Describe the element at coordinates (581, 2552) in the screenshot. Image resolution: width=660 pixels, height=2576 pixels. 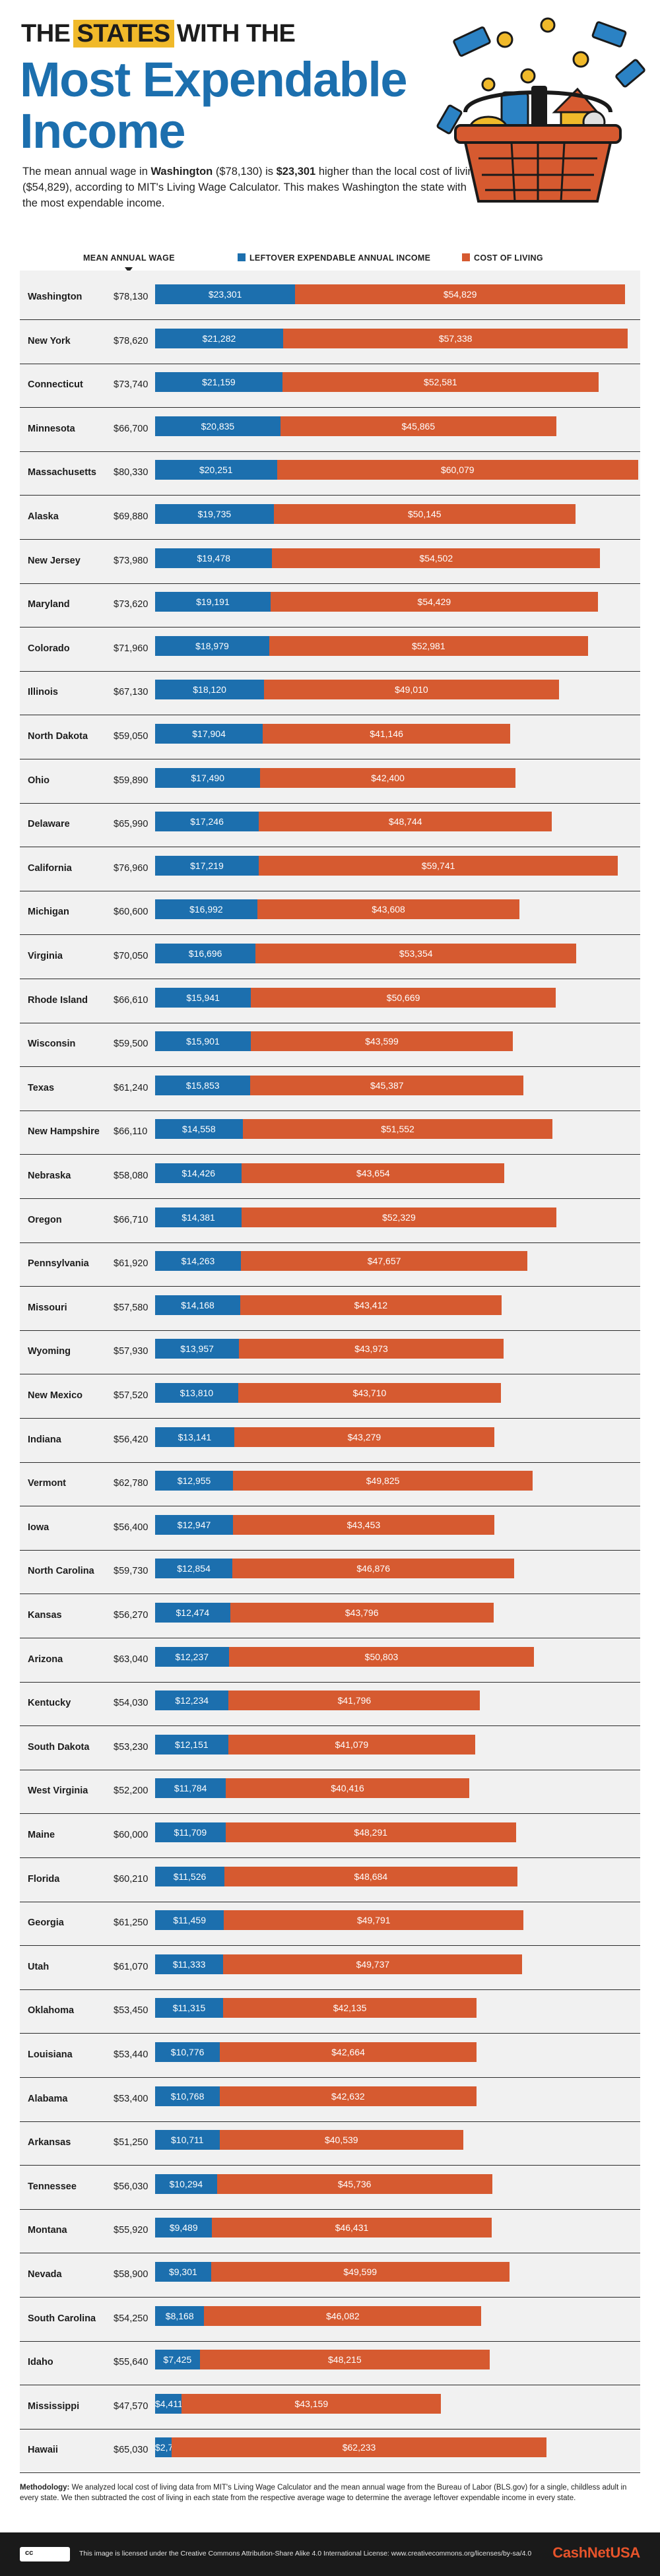
I see `brand-name: CashNet` at that location.